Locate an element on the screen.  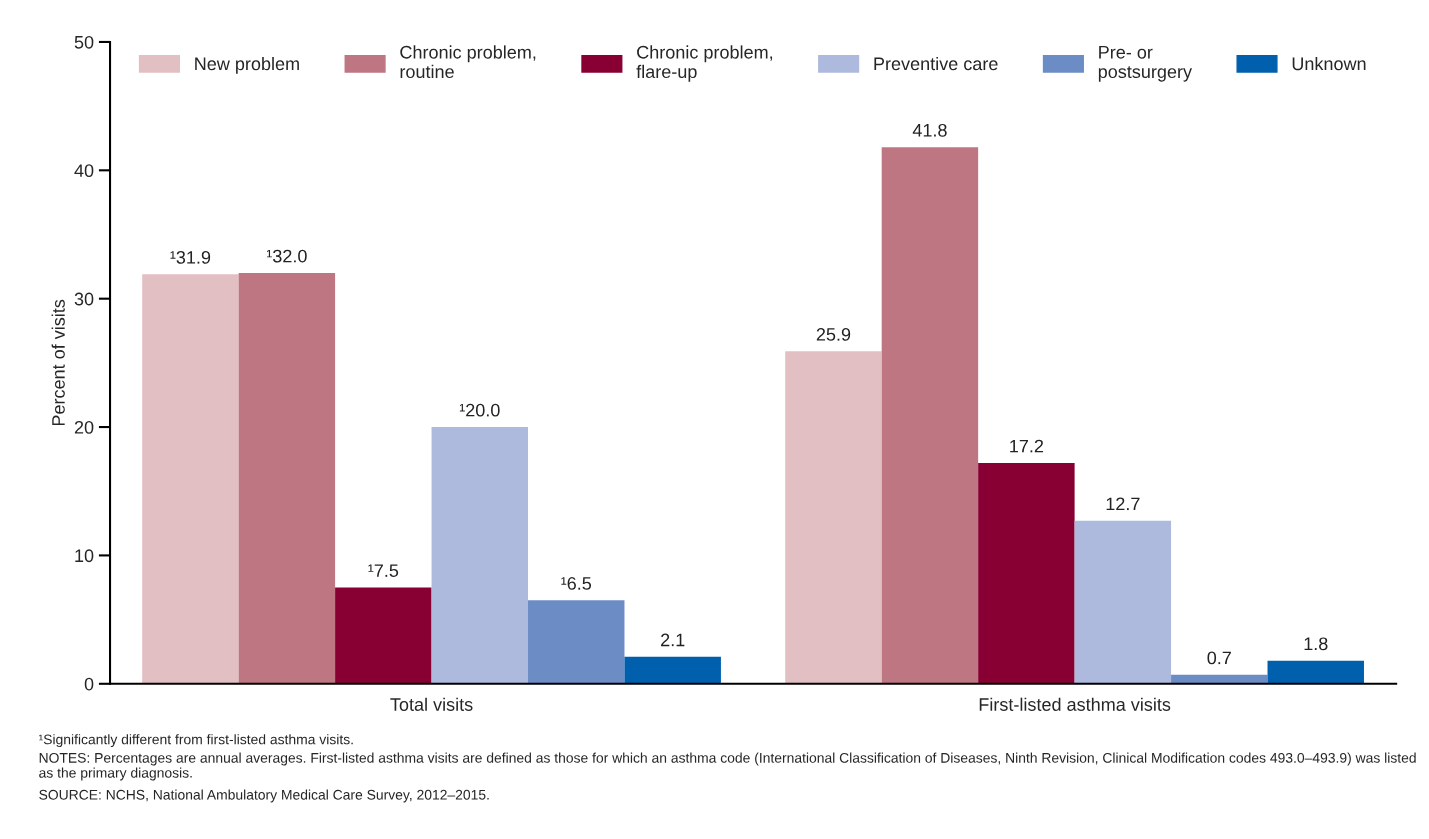
y-tick-label: 40 is located at coordinates (84, 171).